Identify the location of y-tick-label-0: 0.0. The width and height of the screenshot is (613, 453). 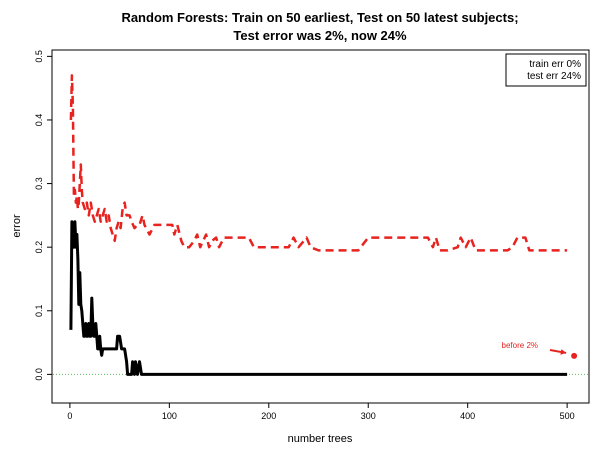
(39, 374).